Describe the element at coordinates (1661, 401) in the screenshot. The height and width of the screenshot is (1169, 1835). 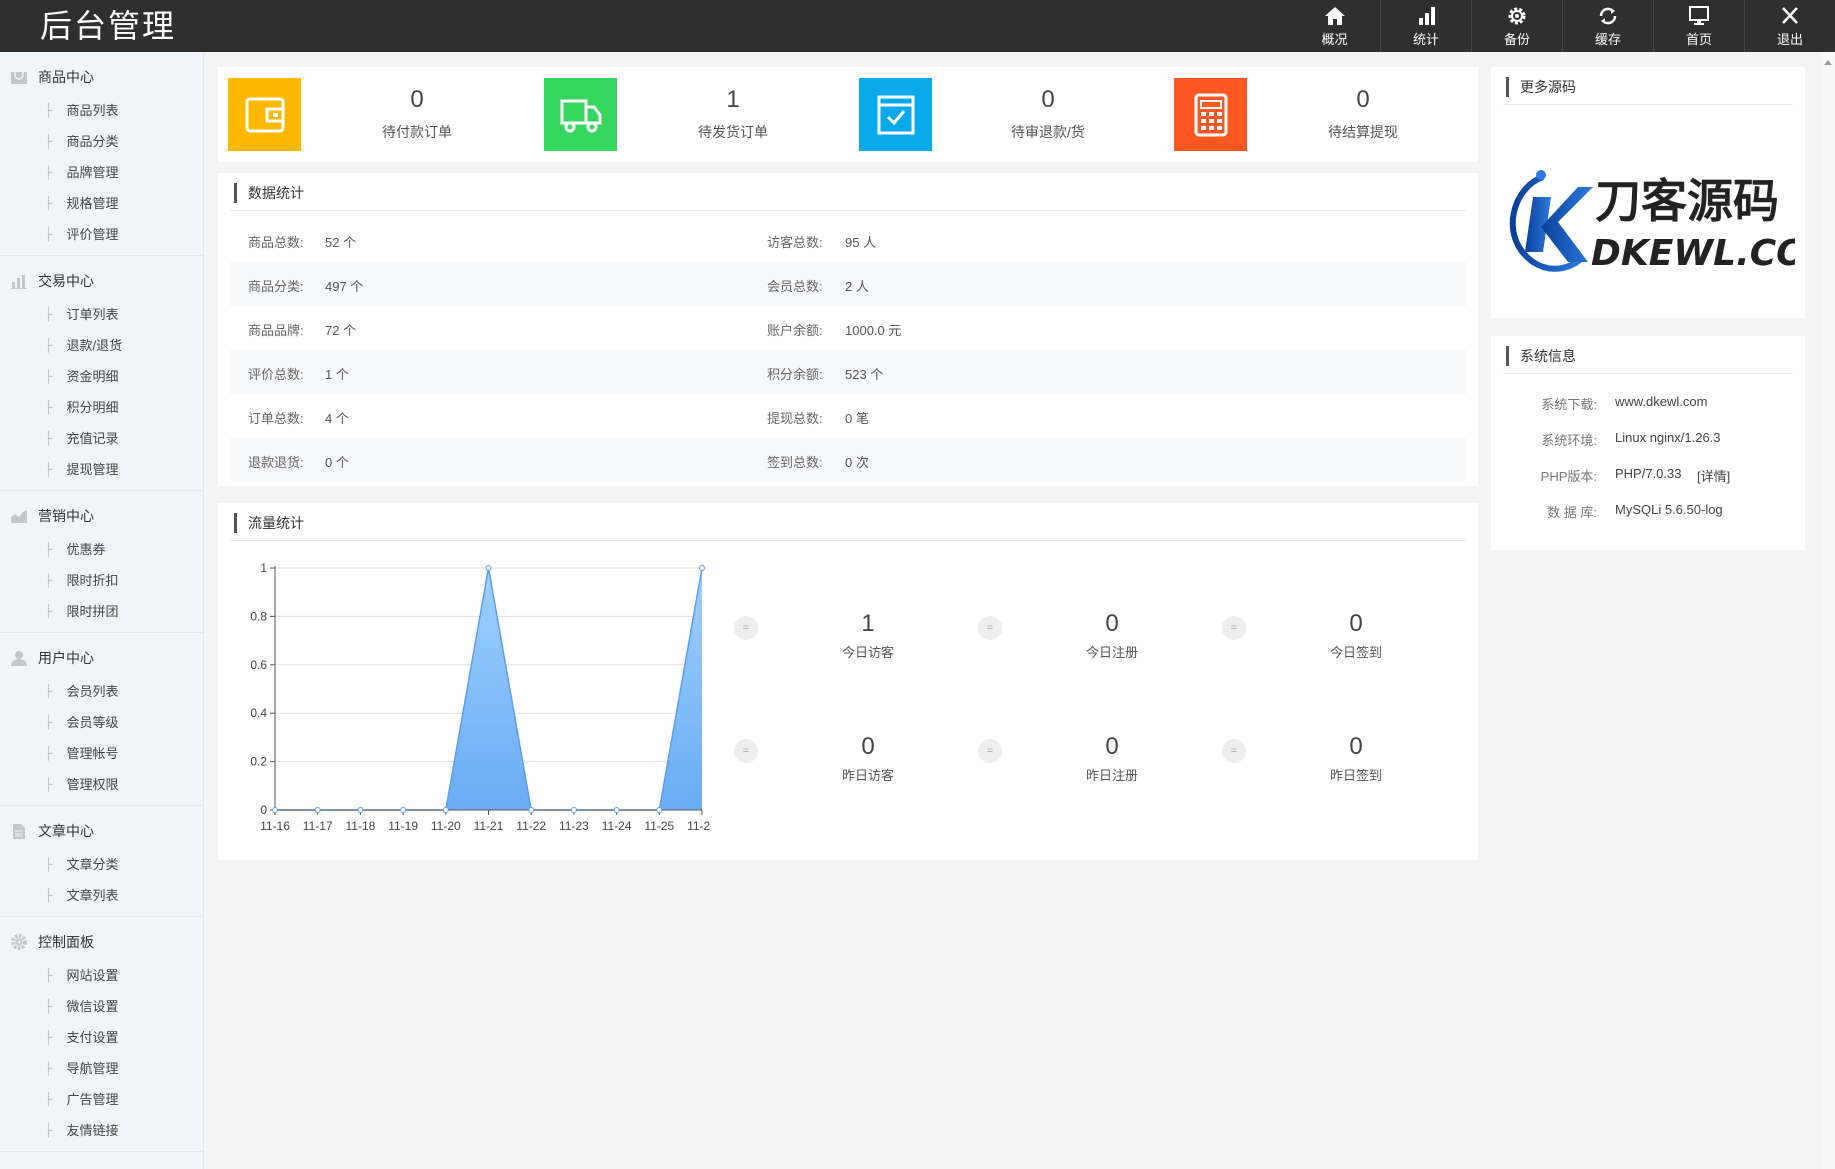
I see `download-link: www.dkewl.com` at that location.